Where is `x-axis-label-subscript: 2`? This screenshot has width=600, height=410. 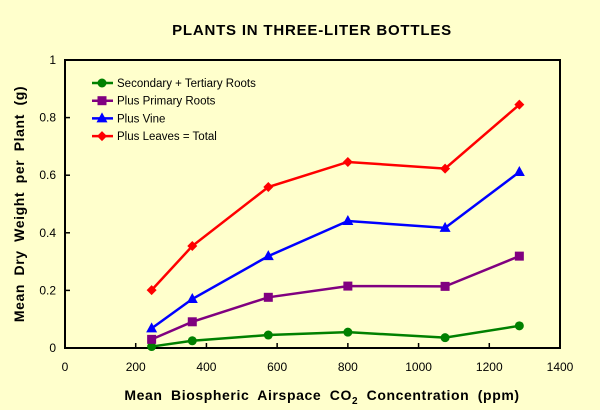
x-axis-label-subscript: 2 is located at coordinates (355, 401).